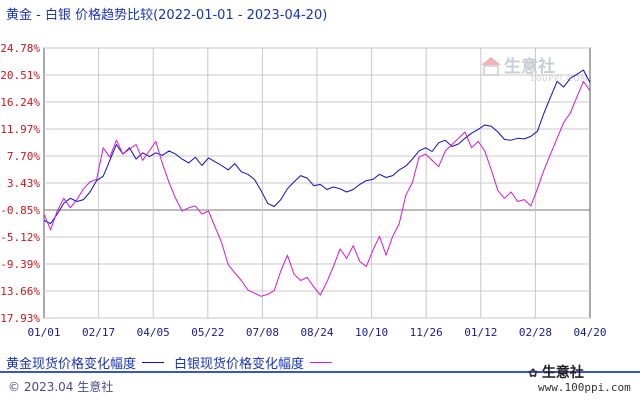  Describe the element at coordinates (20, 75) in the screenshot. I see `y-tick-label: 20.51%` at that location.